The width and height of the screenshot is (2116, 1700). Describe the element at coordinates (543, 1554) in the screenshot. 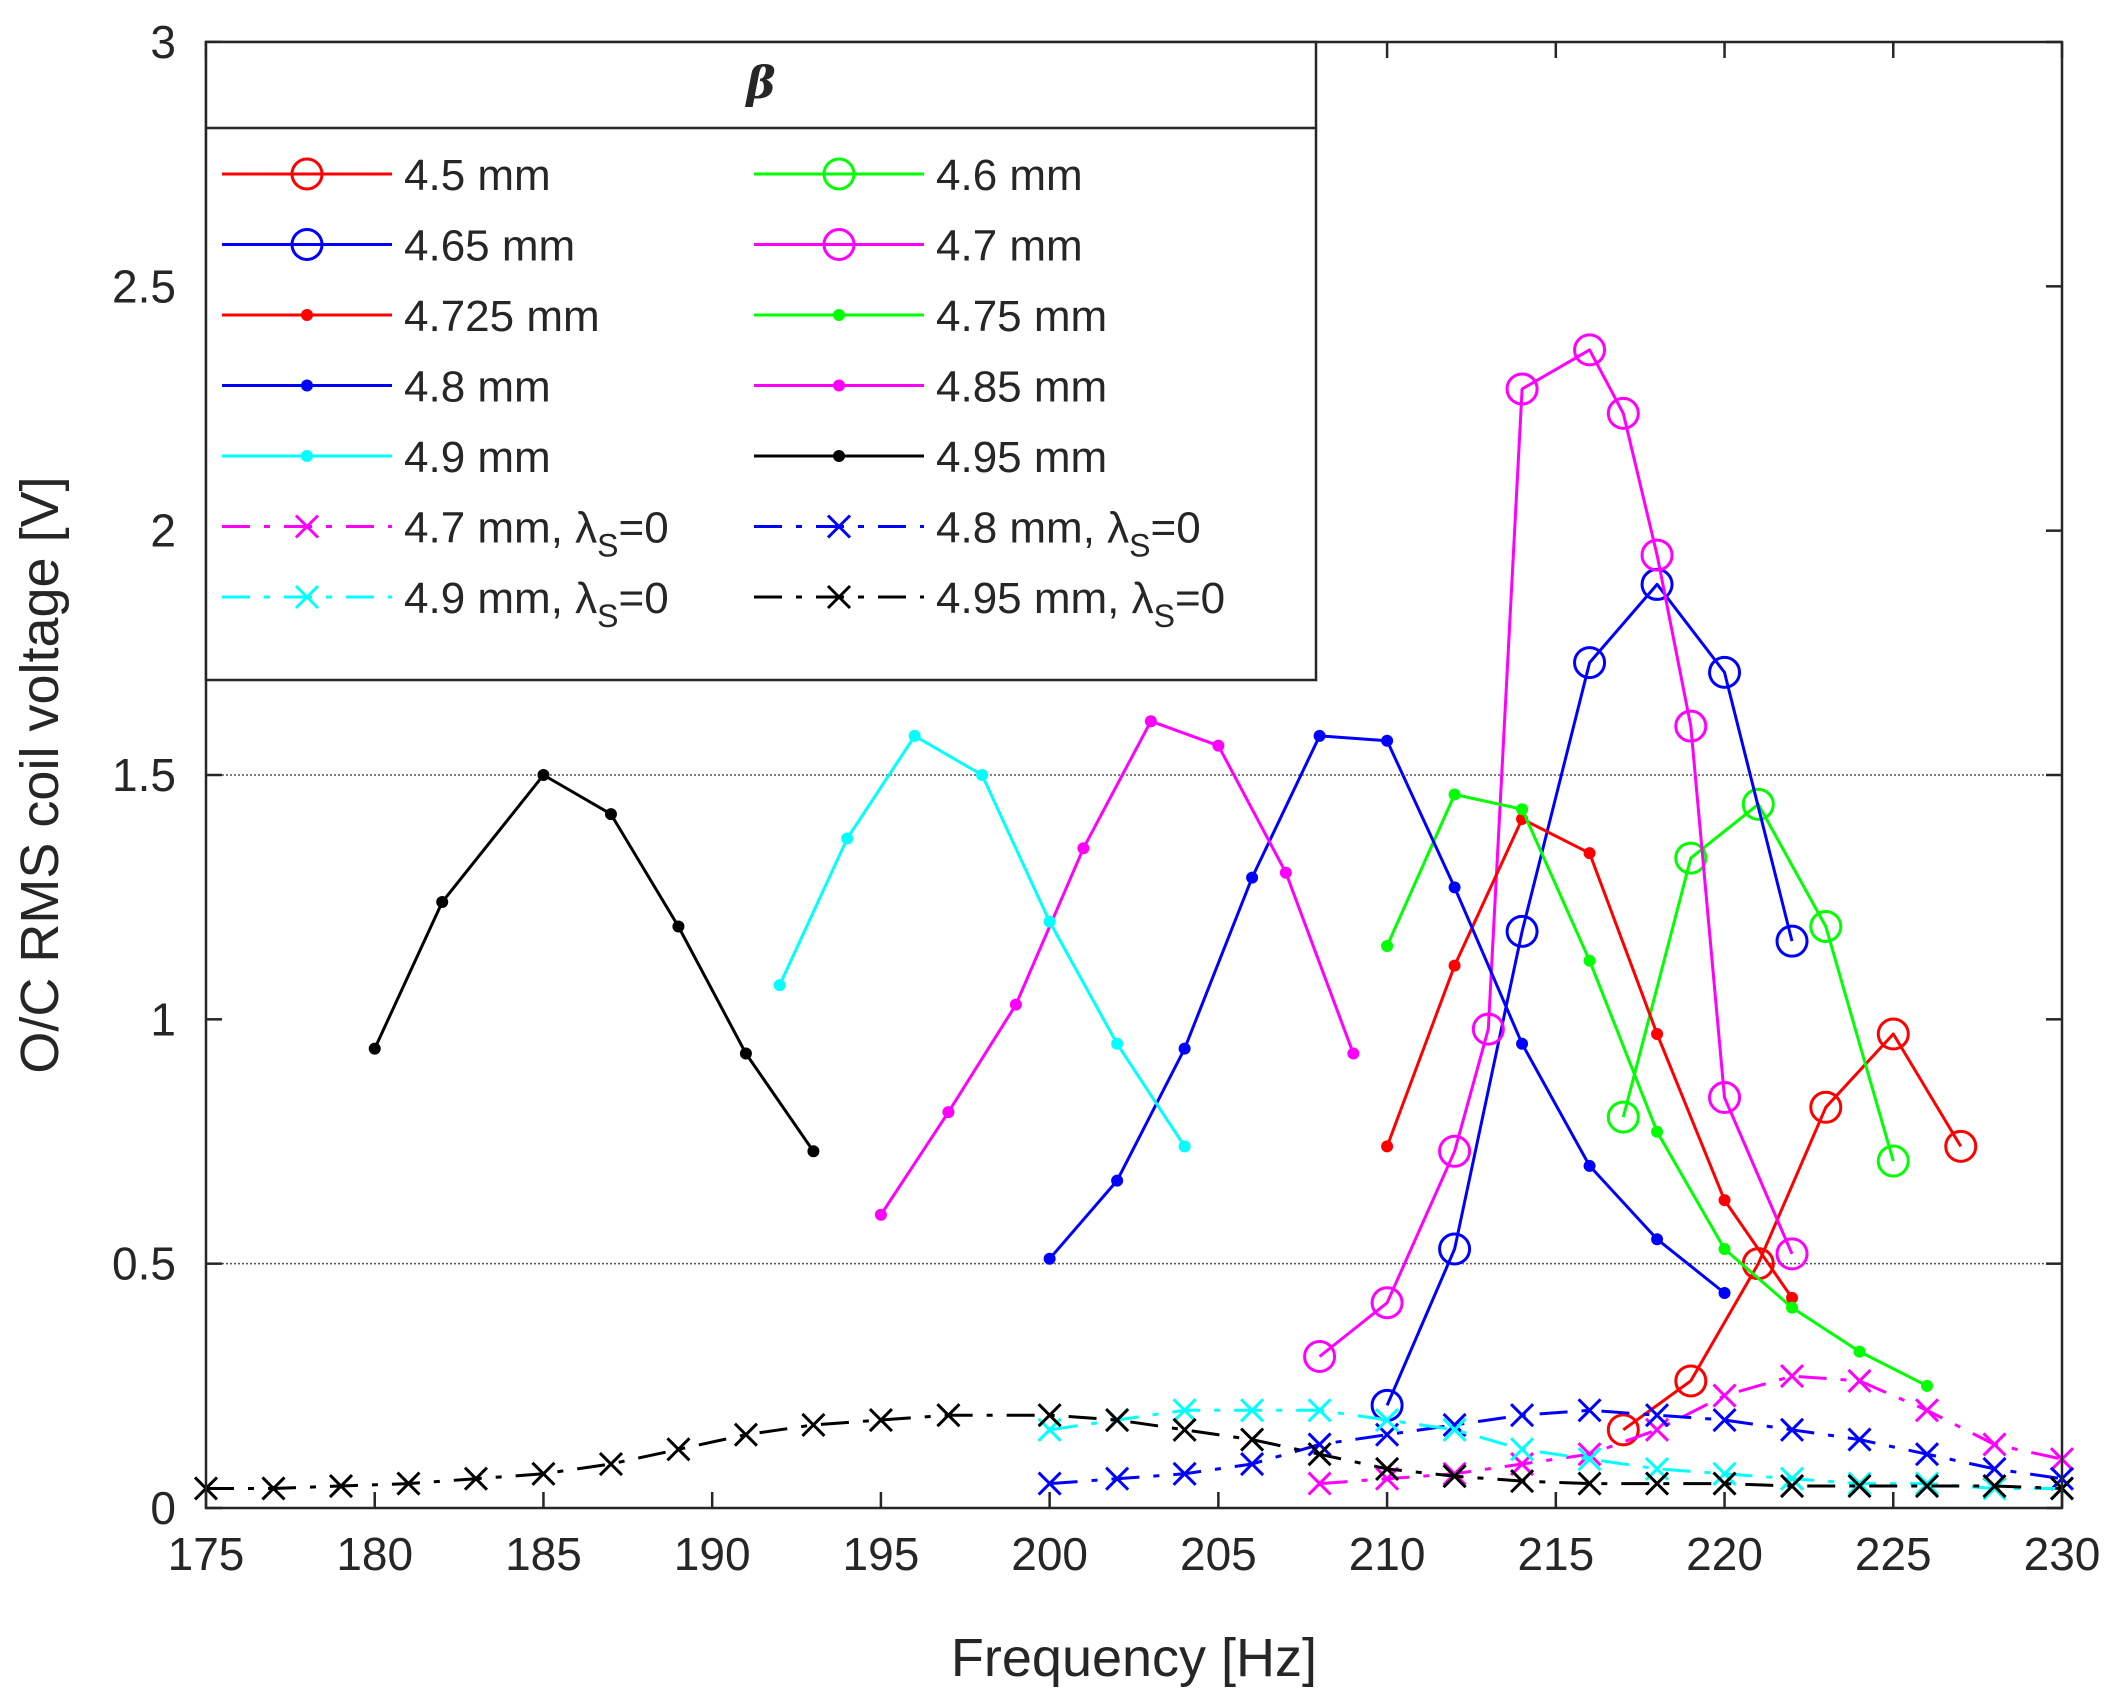

I see `x-tick-label: 185` at that location.